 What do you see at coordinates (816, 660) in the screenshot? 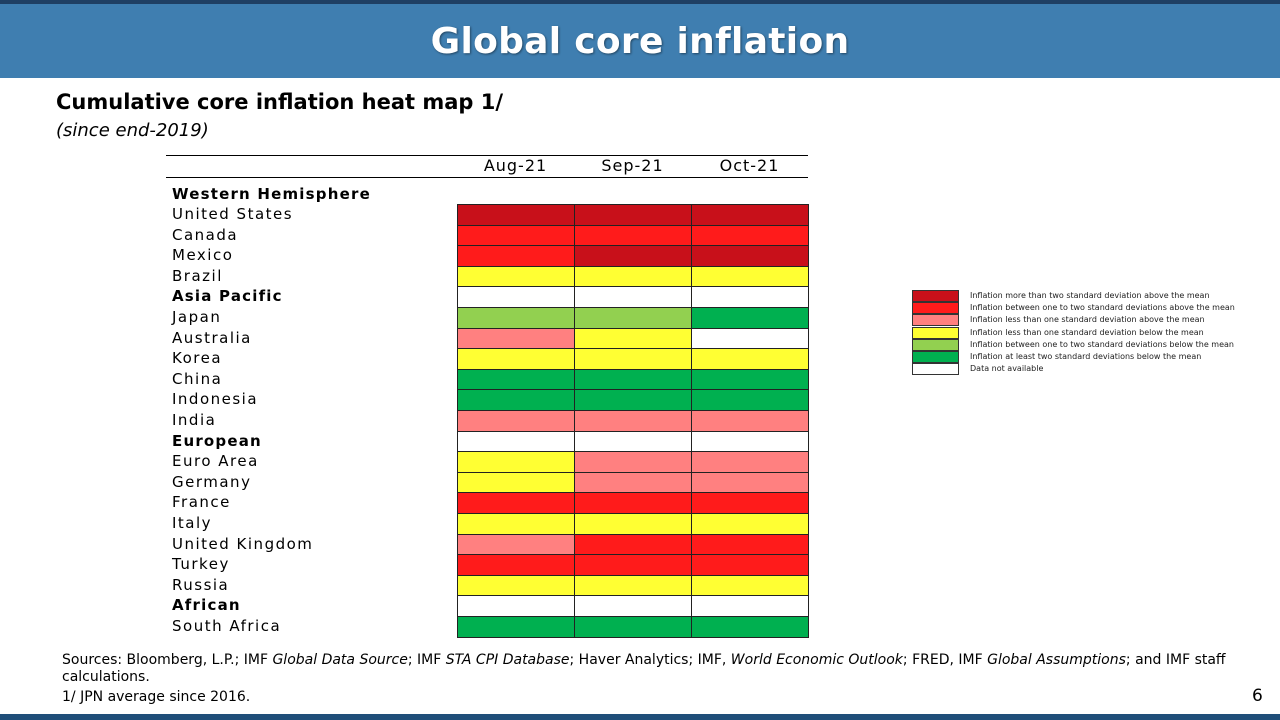
I see `source-weo: World Economic Outlook` at bounding box center [816, 660].